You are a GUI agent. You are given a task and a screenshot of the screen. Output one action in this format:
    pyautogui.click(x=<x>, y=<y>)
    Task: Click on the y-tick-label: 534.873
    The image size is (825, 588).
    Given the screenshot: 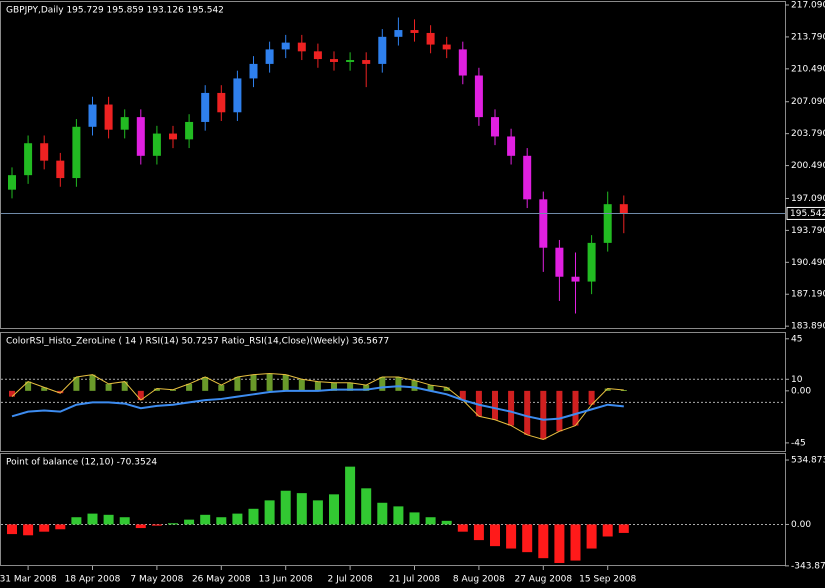 What is the action you would take?
    pyautogui.click(x=808, y=461)
    